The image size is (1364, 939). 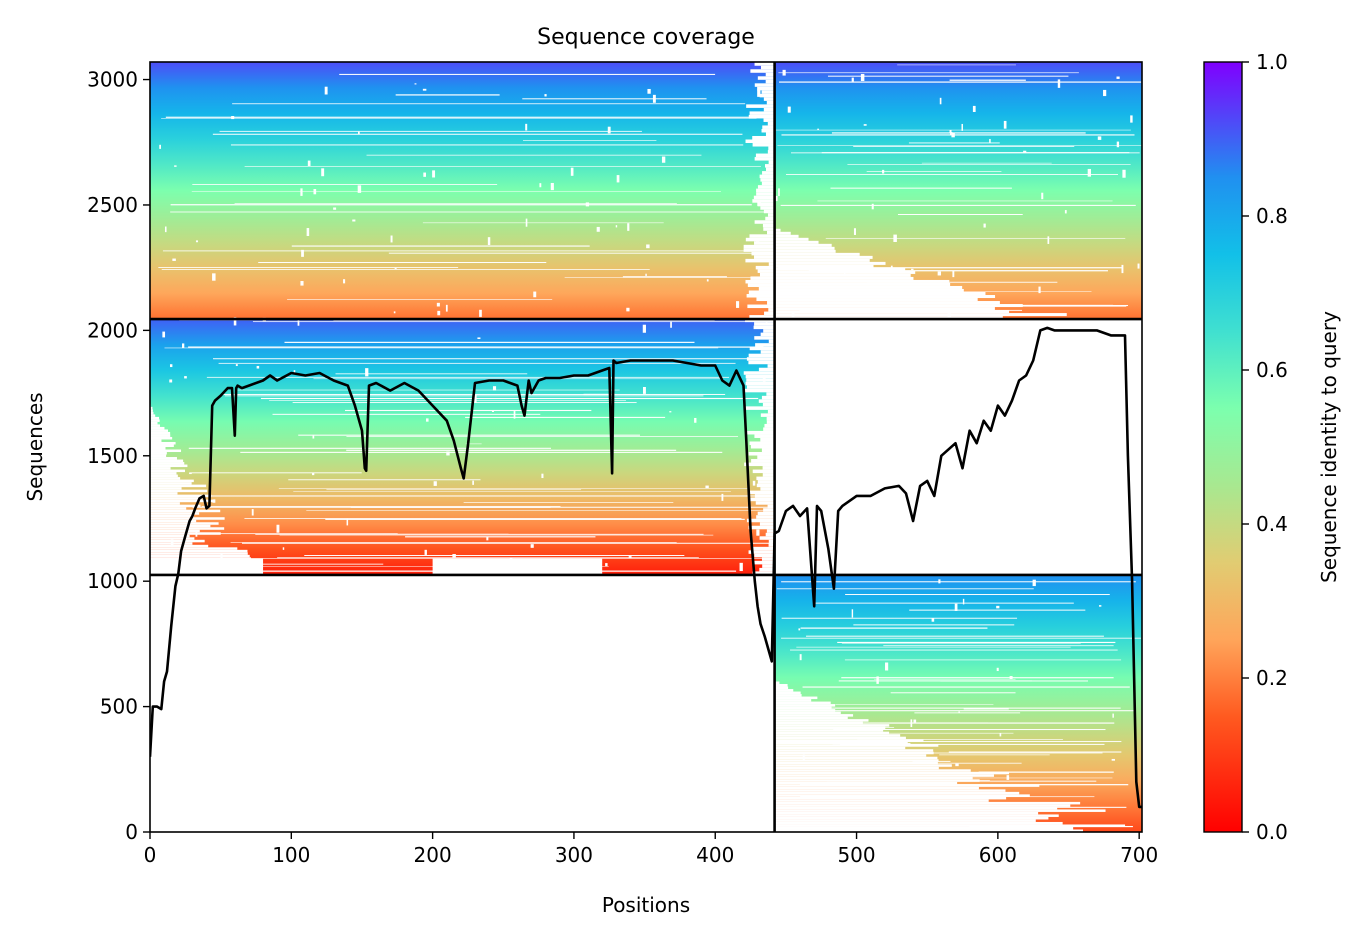 What do you see at coordinates (651, 849) in the screenshot?
I see `x-axis-ticks: 0 100 200 300 400 500 600 700` at bounding box center [651, 849].